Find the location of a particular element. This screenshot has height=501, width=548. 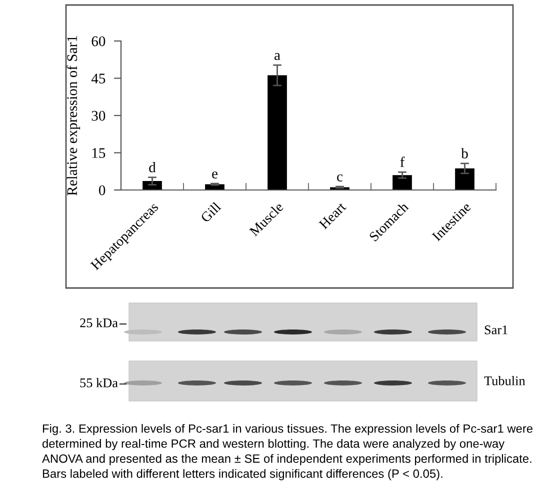

annotation: d is located at coordinates (152, 167).